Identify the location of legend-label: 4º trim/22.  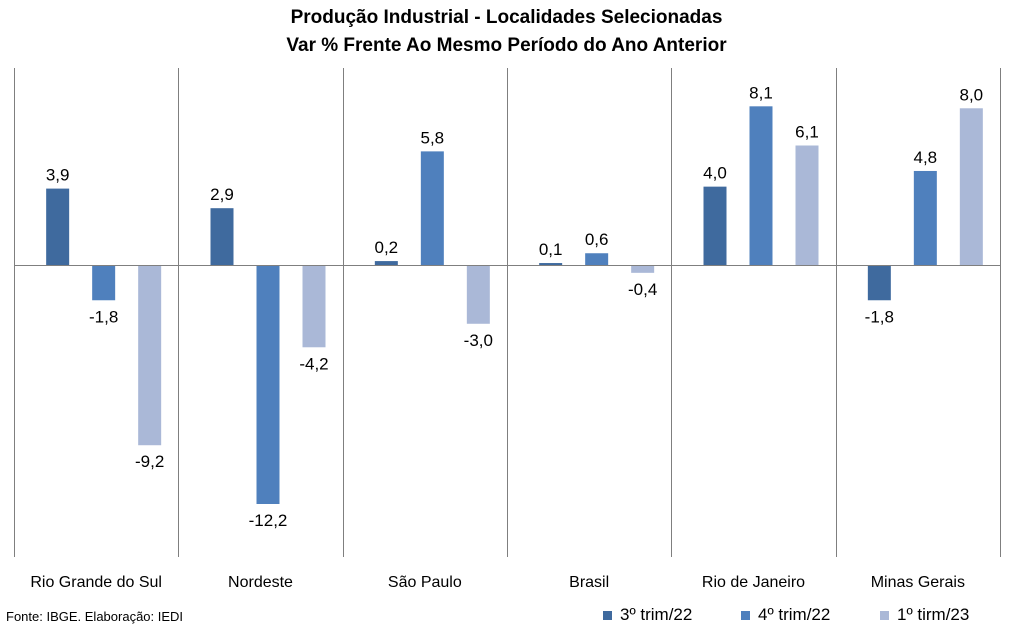
(794, 614).